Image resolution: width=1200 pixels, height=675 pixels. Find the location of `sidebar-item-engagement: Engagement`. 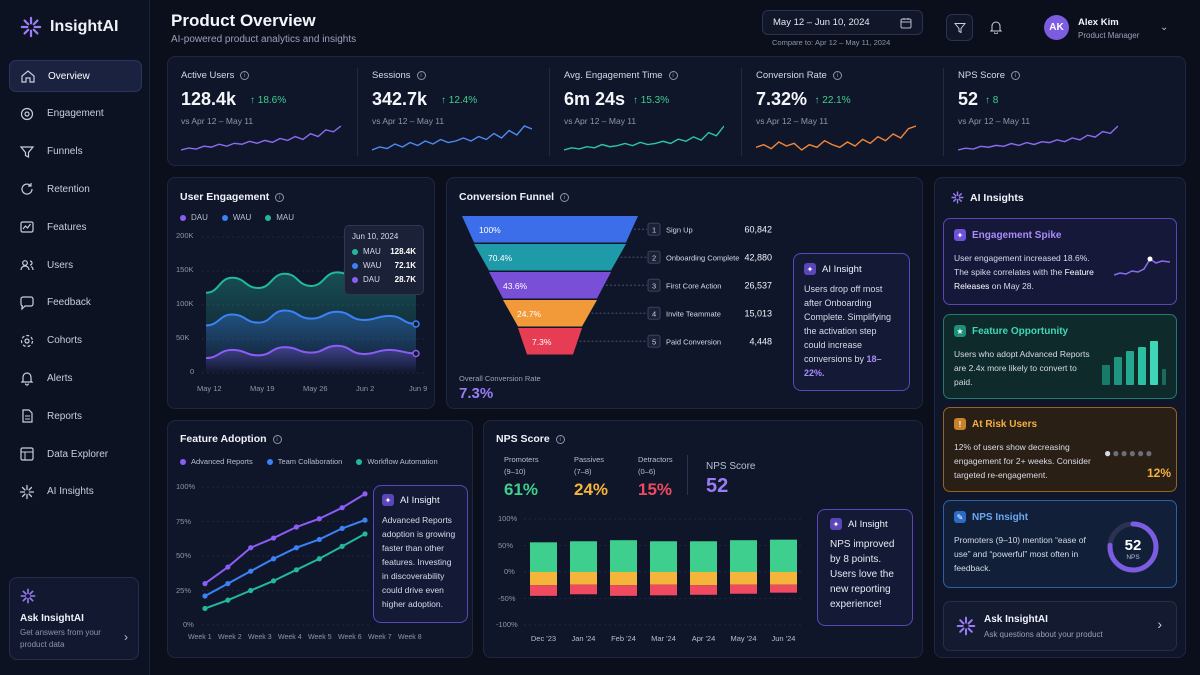

sidebar-item-engagement: Engagement is located at coordinates (75, 114).